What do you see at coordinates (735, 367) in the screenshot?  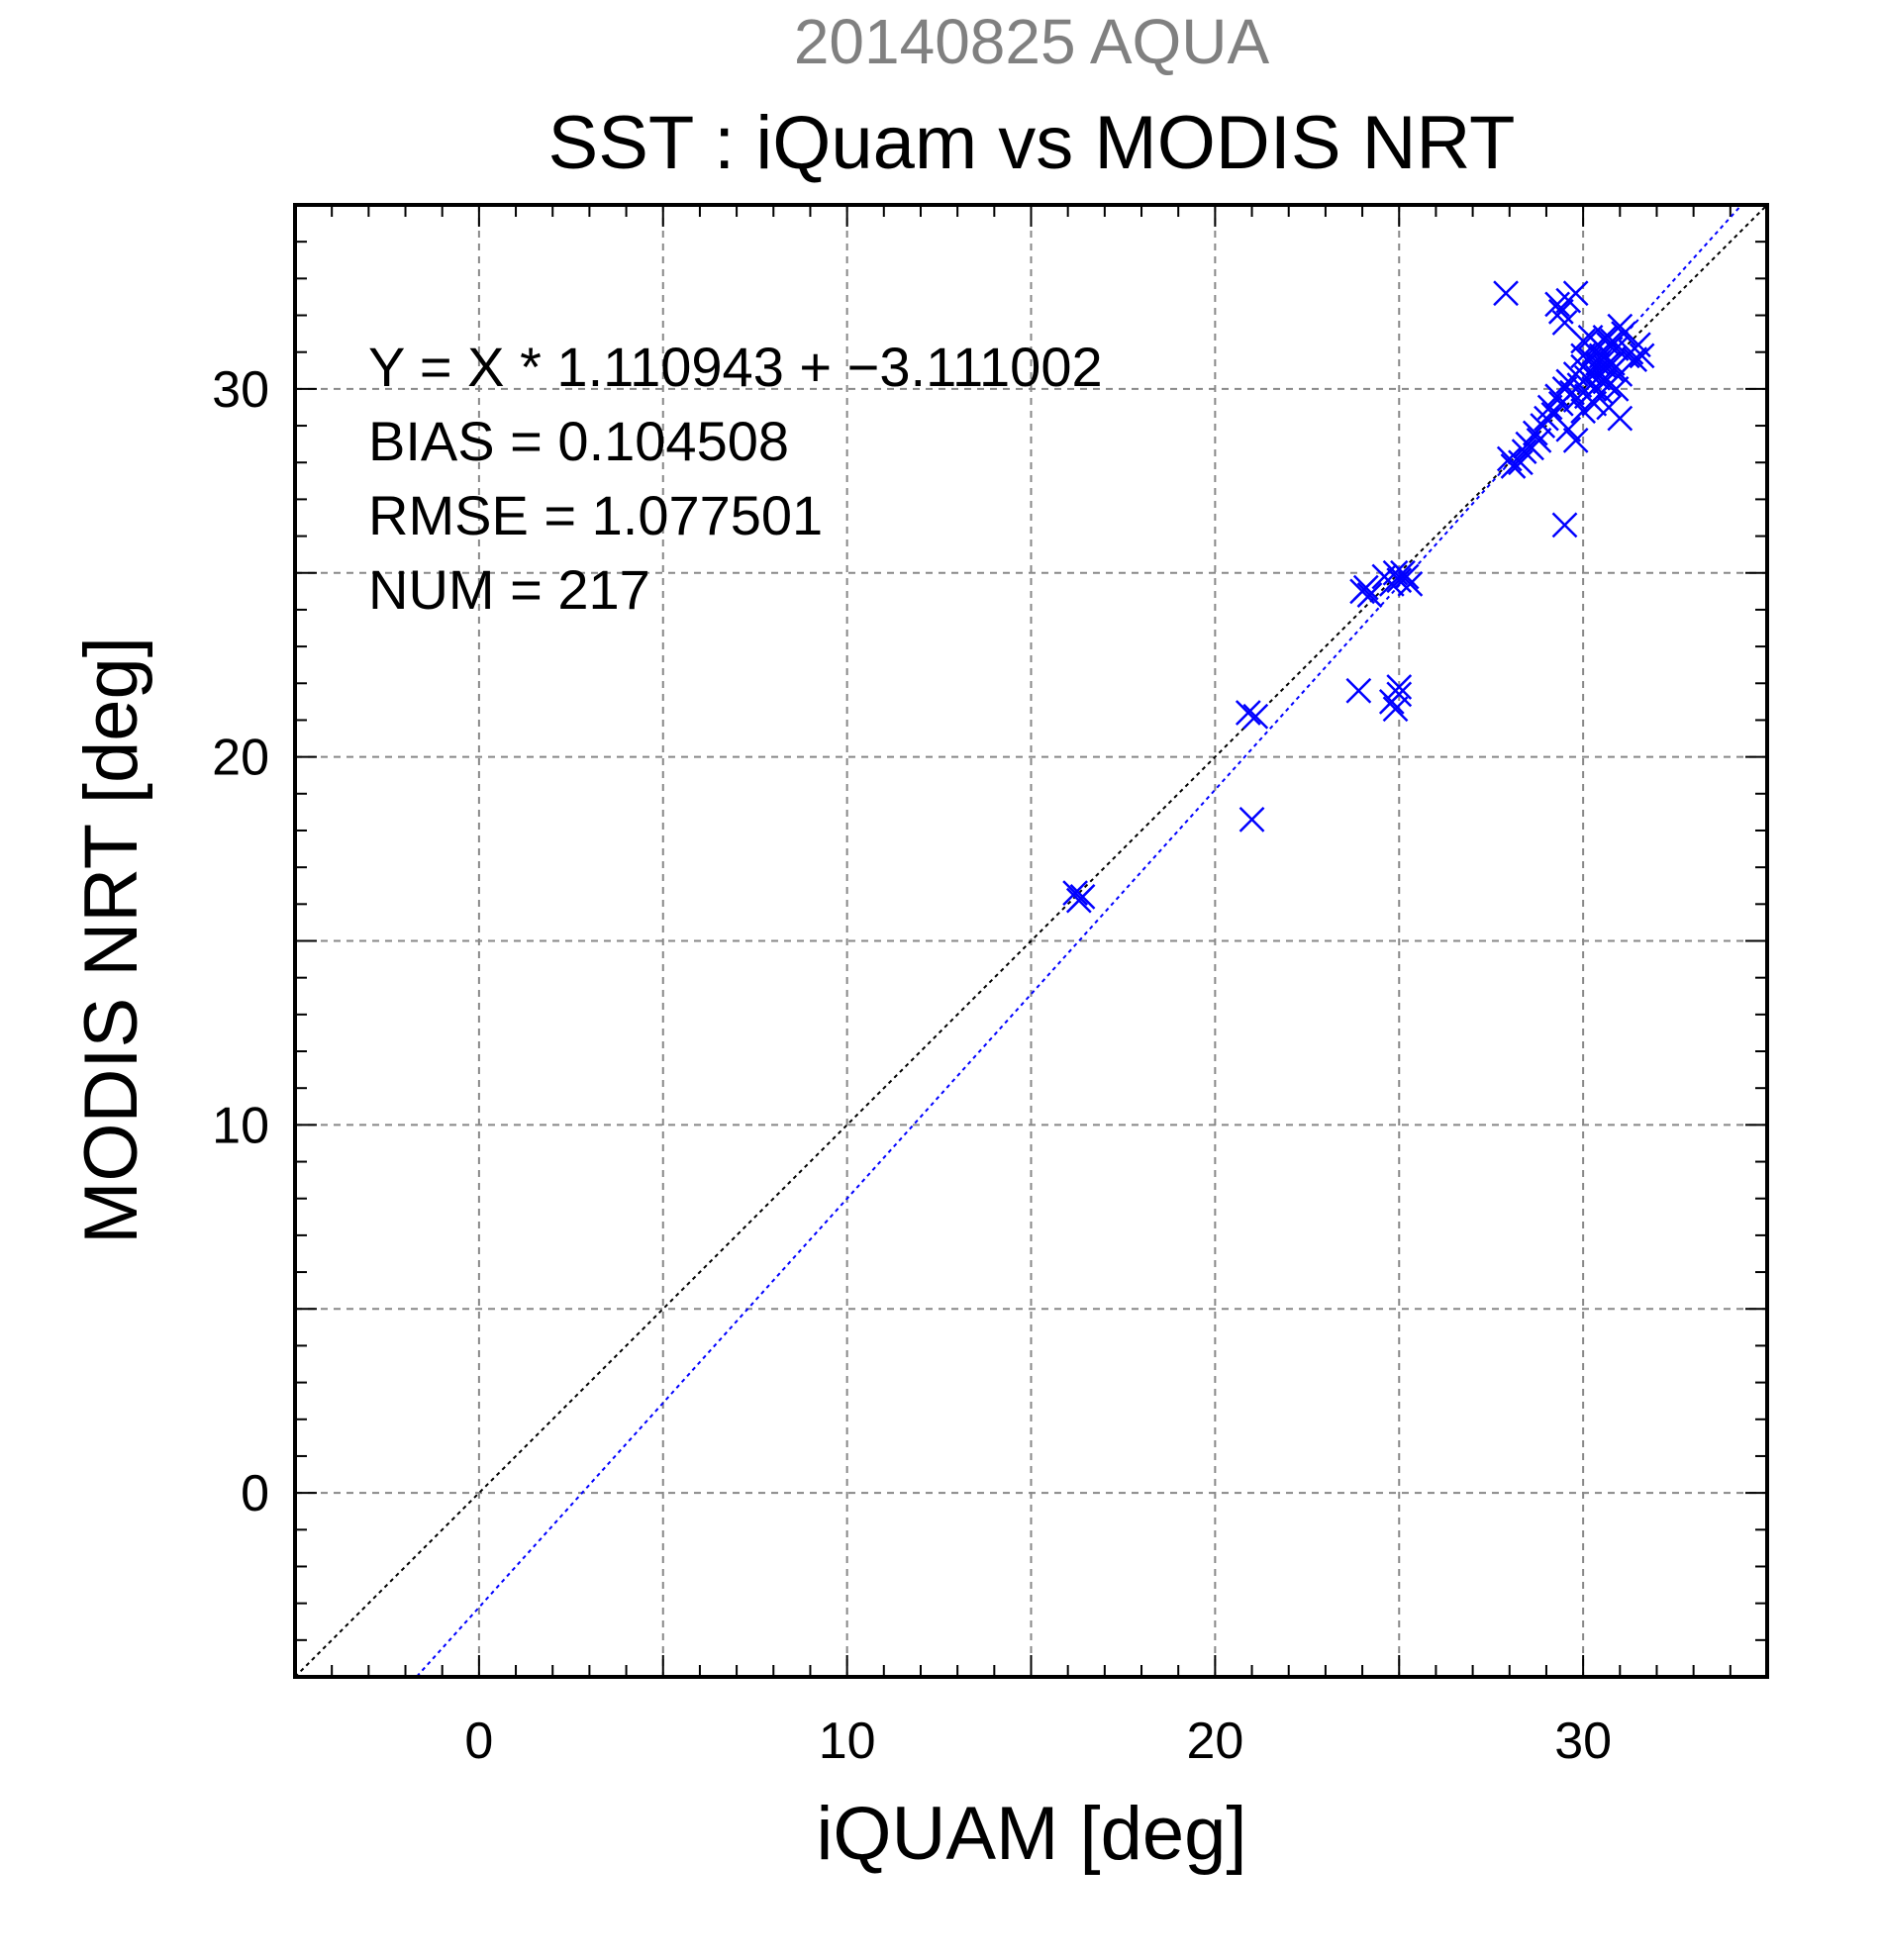 I see `regression-equation: Y = X * 1.110943 + −3.111002` at bounding box center [735, 367].